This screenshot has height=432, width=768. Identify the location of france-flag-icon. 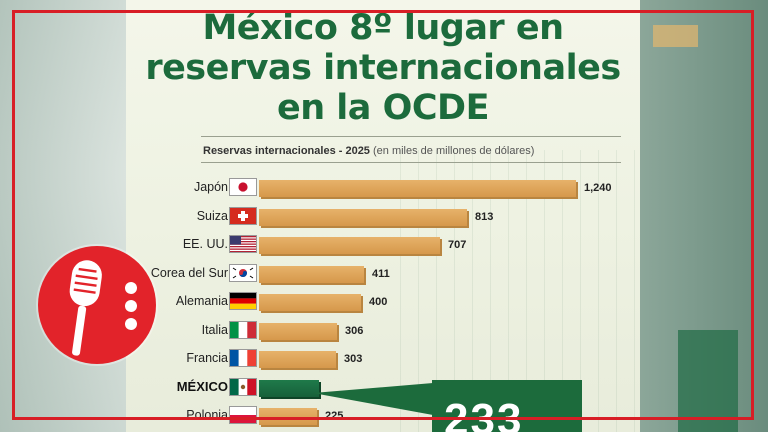
(243, 358).